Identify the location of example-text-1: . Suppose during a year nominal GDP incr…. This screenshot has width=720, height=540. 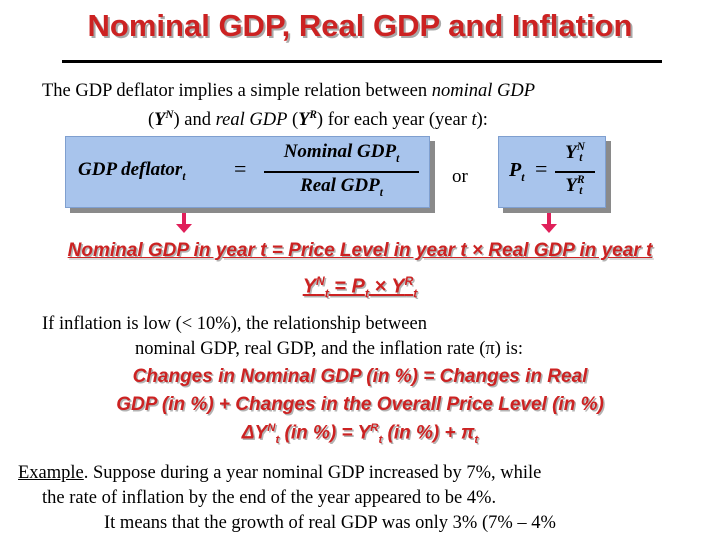
(312, 473).